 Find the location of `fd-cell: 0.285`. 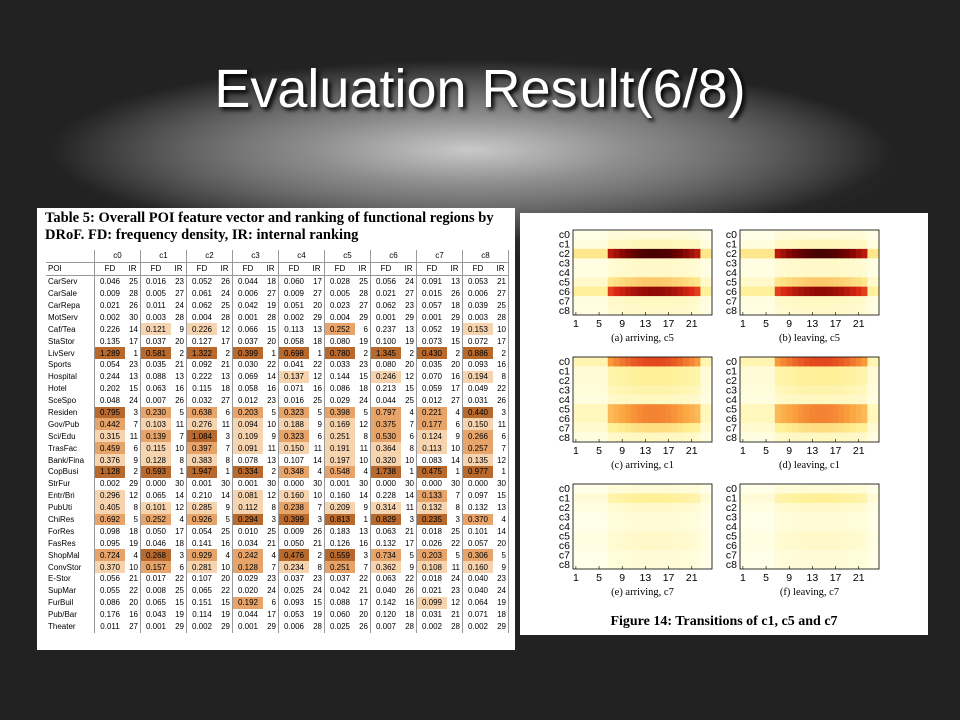

fd-cell: 0.285 is located at coordinates (201, 507).